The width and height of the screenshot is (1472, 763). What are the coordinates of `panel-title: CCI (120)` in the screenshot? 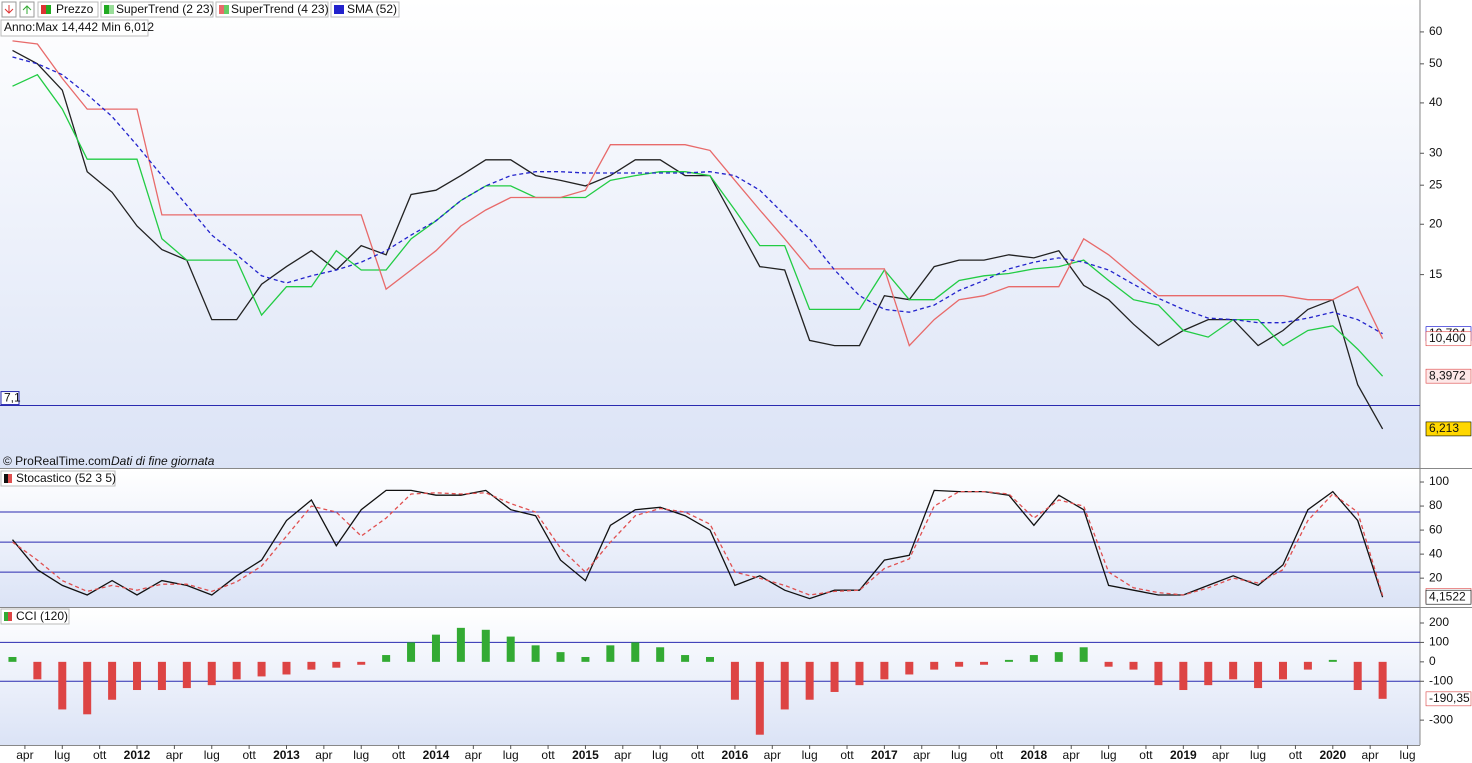 It's located at (42, 616).